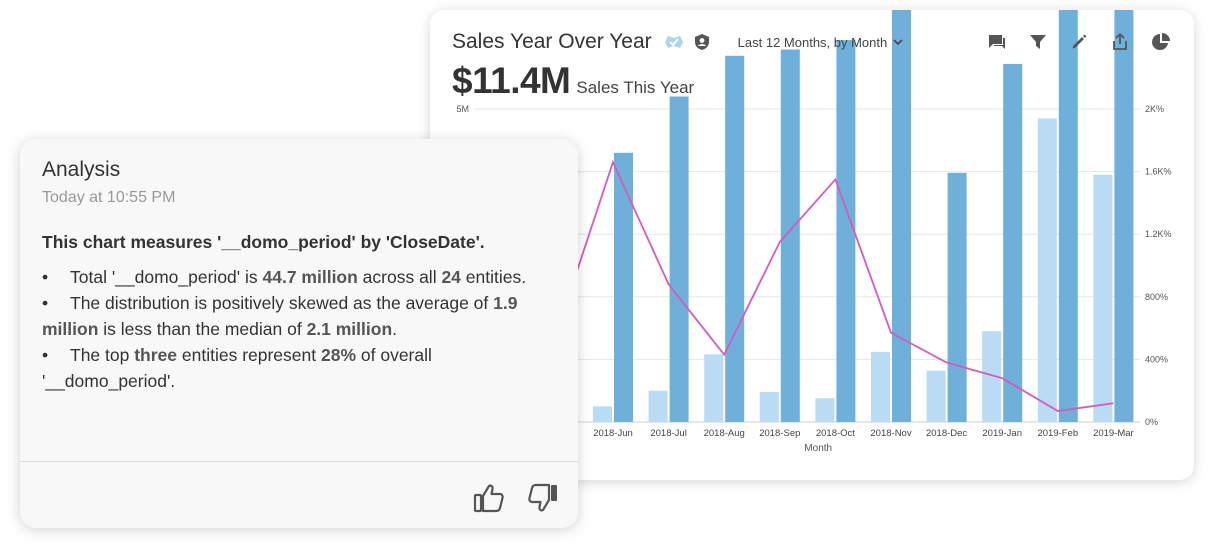 This screenshot has height=558, width=1214. I want to click on analysis-title: Analysis, so click(81, 169).